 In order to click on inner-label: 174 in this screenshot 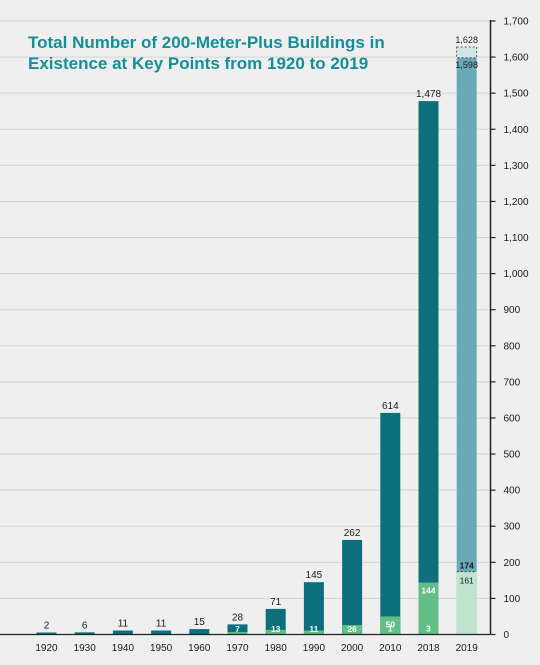, I will do `click(467, 566)`.